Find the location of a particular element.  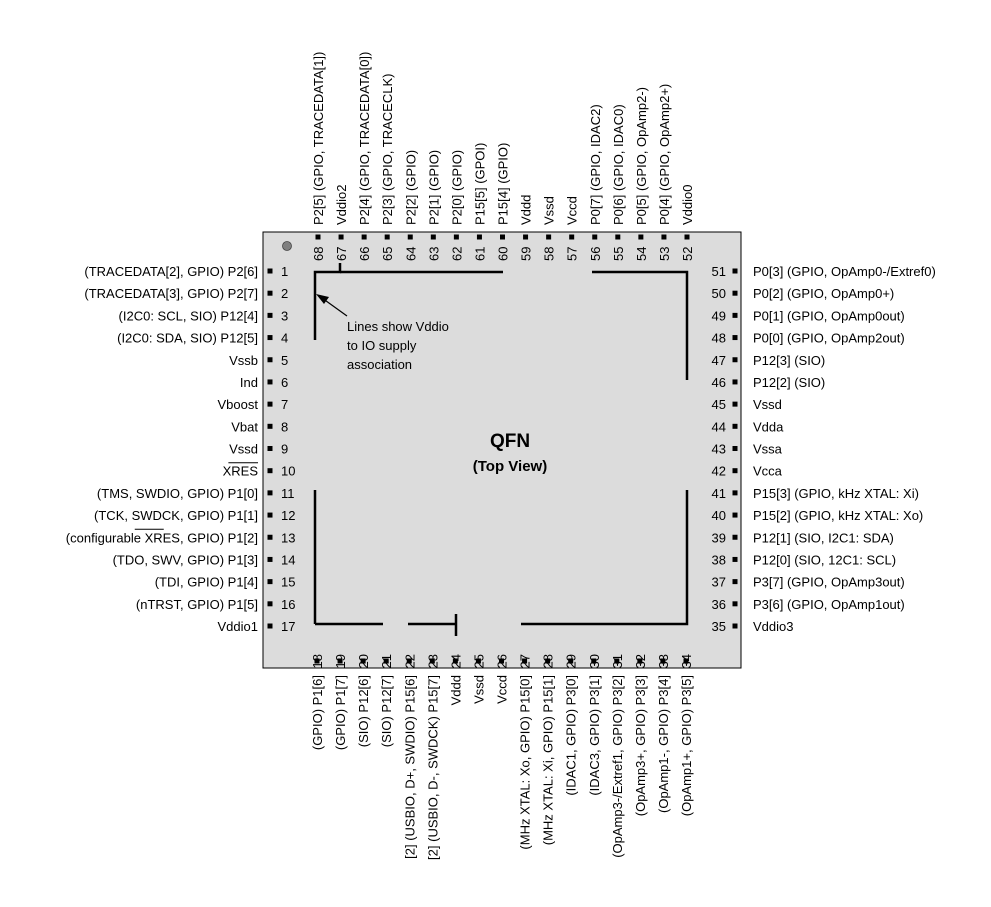

pin-53-label: P0[4] (GPIO, OpAmp2+) is located at coordinates (664, 154).